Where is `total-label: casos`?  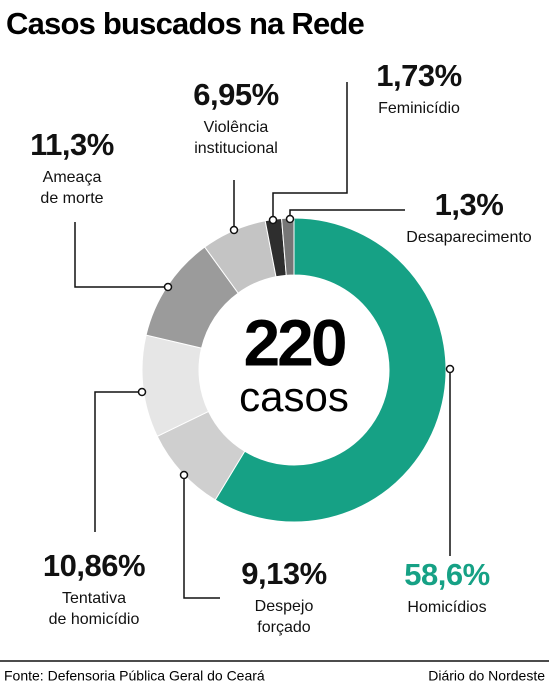 total-label: casos is located at coordinates (294, 396).